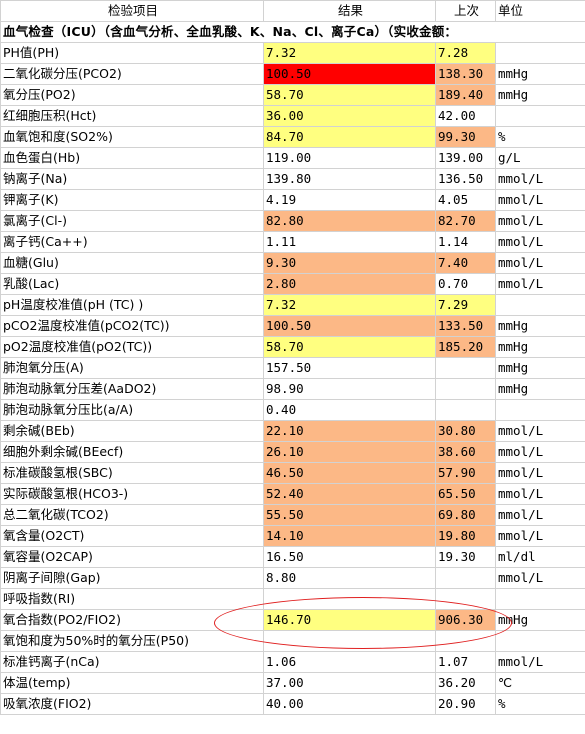 The height and width of the screenshot is (734, 585). Describe the element at coordinates (292, 641) in the screenshot. I see `table-row: 氧饱和度为50%时的氧分压(P50)` at that location.